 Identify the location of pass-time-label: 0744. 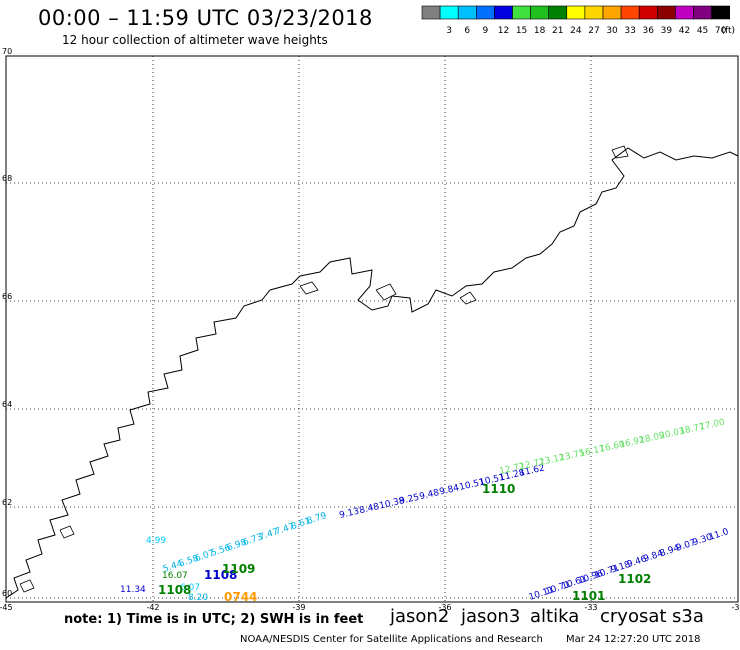
(240, 597).